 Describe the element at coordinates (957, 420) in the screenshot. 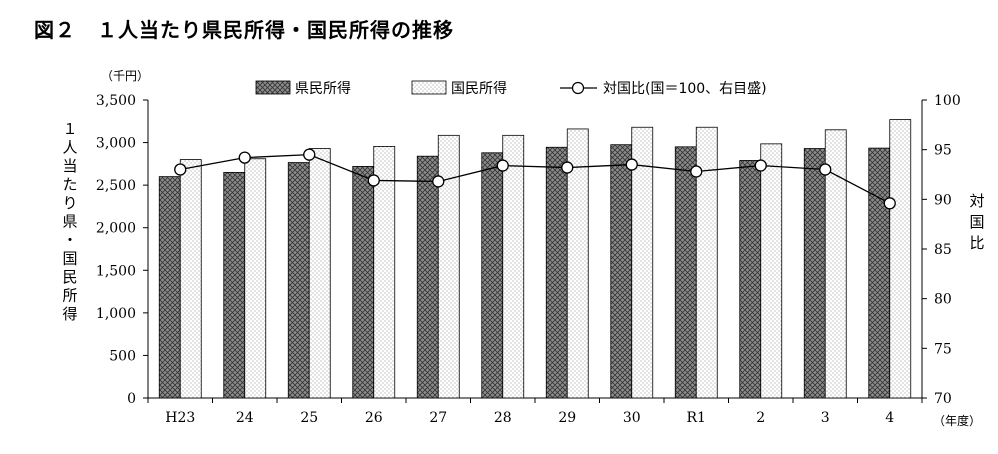

I see `x-unit-label: （年度）` at that location.